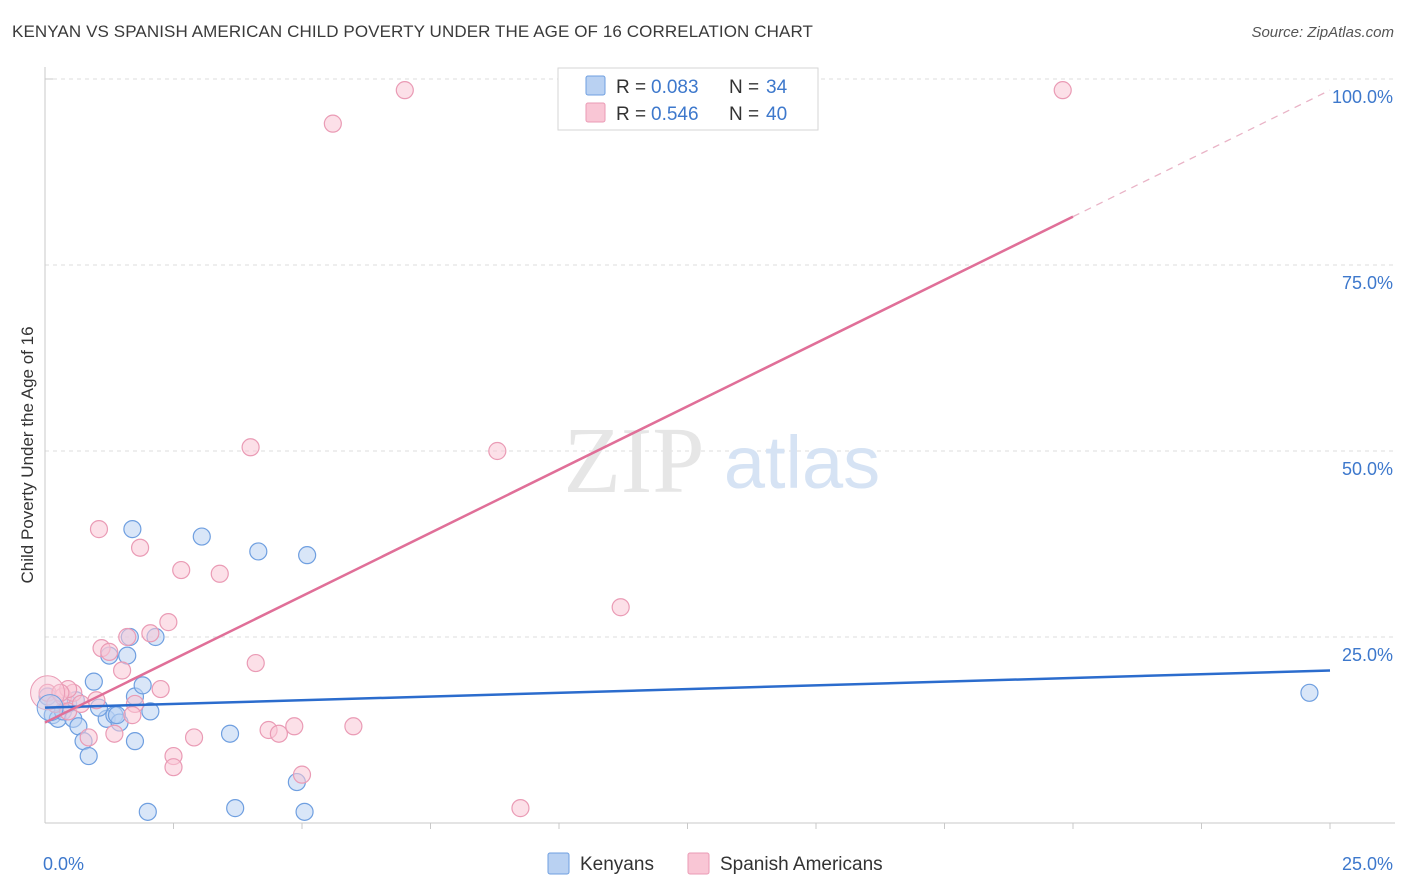  What do you see at coordinates (634, 461) in the screenshot?
I see `watermark-zip: ZIP` at bounding box center [634, 461].